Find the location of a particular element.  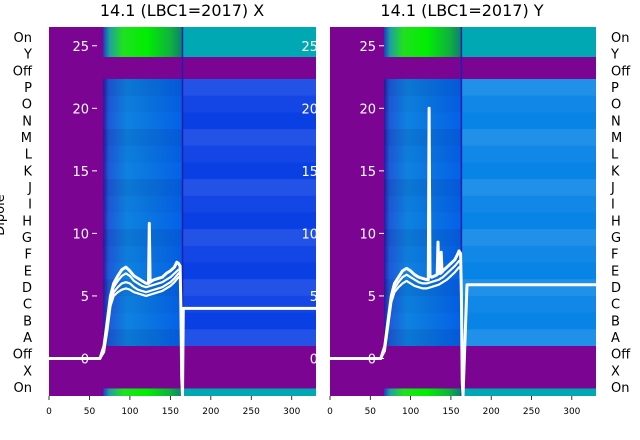

dipole-label-right: Y is located at coordinates (614, 55).